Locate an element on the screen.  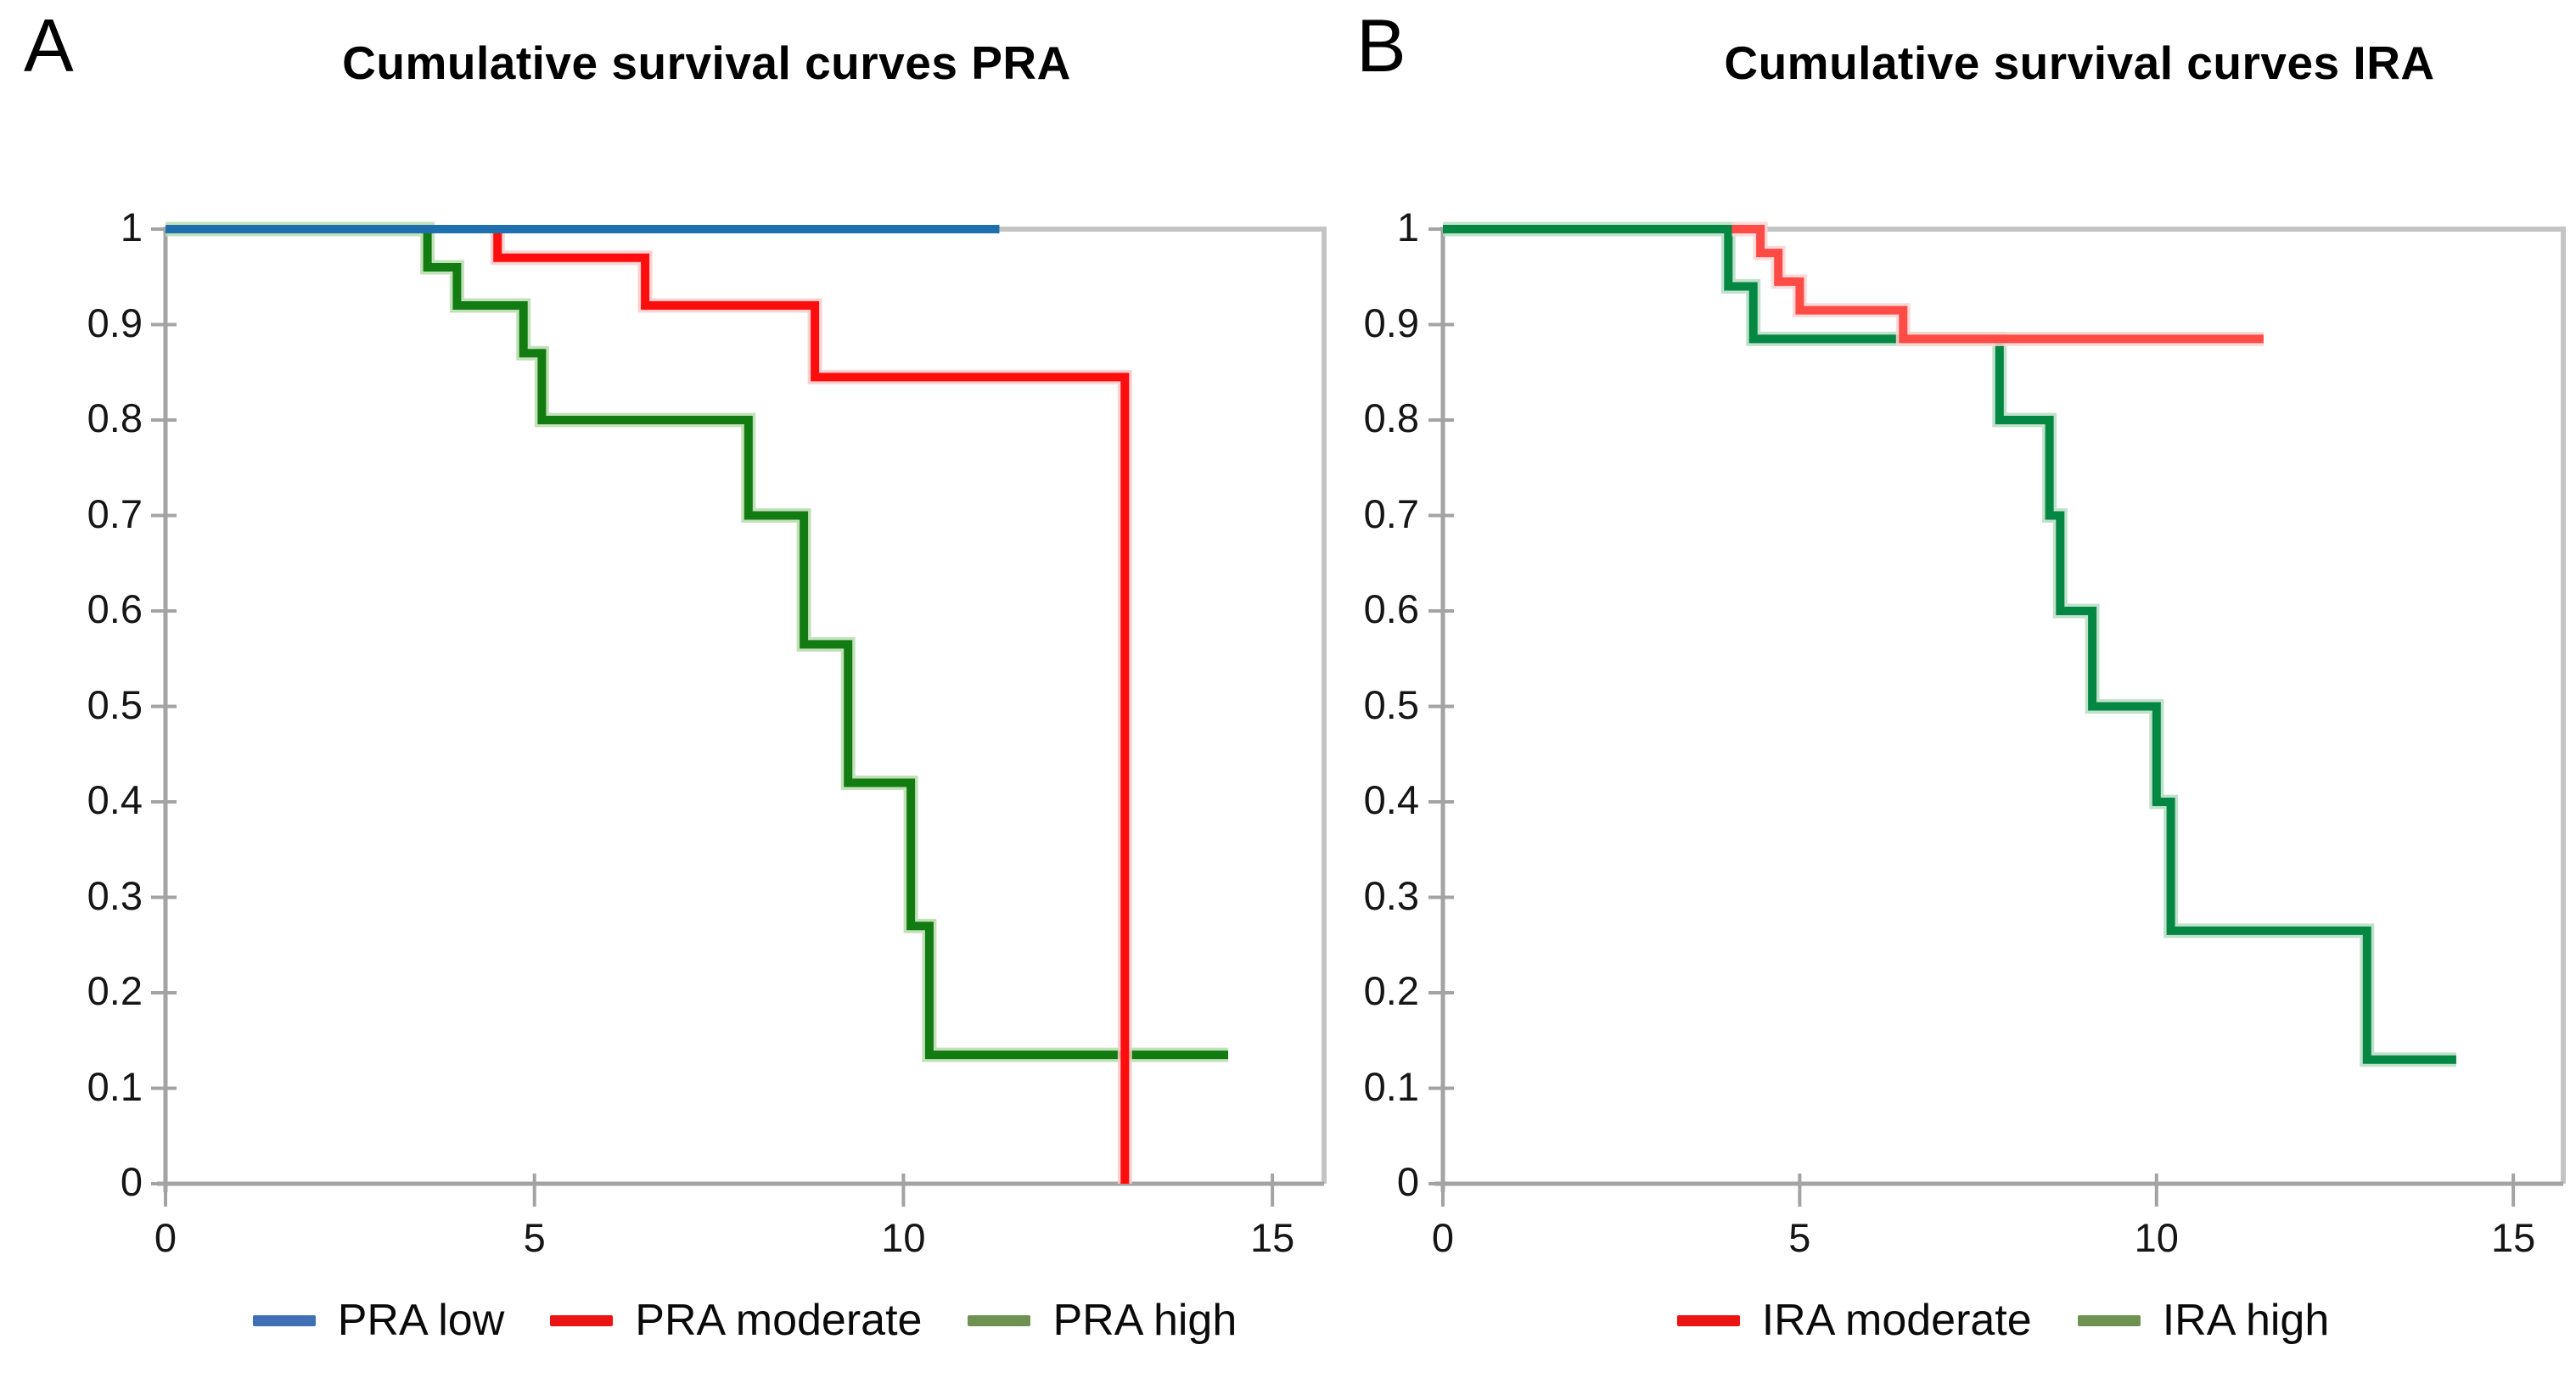
panel-a-legend: PRA low PRA moderate PRA high is located at coordinates (745, 1320).